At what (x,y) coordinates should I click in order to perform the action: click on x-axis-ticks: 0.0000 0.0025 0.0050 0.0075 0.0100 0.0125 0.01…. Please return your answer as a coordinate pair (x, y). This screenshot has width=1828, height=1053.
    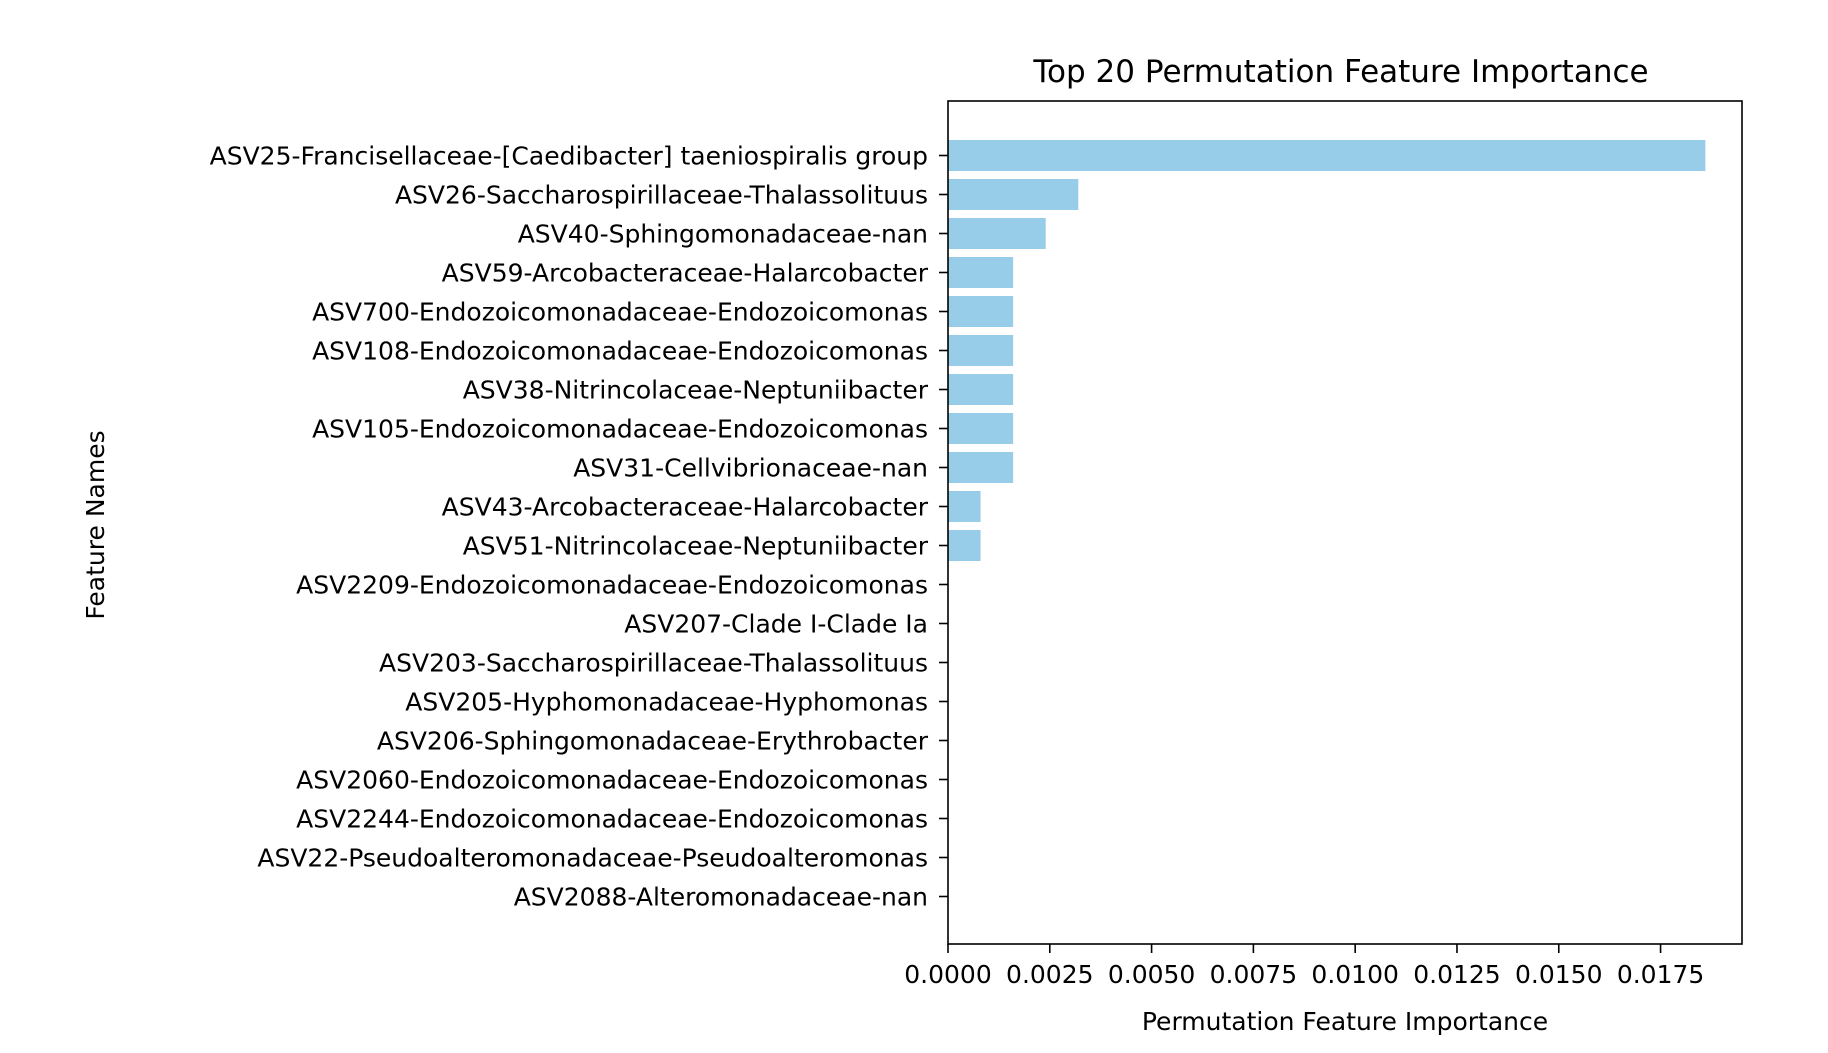
    Looking at the image, I should click on (1304, 966).